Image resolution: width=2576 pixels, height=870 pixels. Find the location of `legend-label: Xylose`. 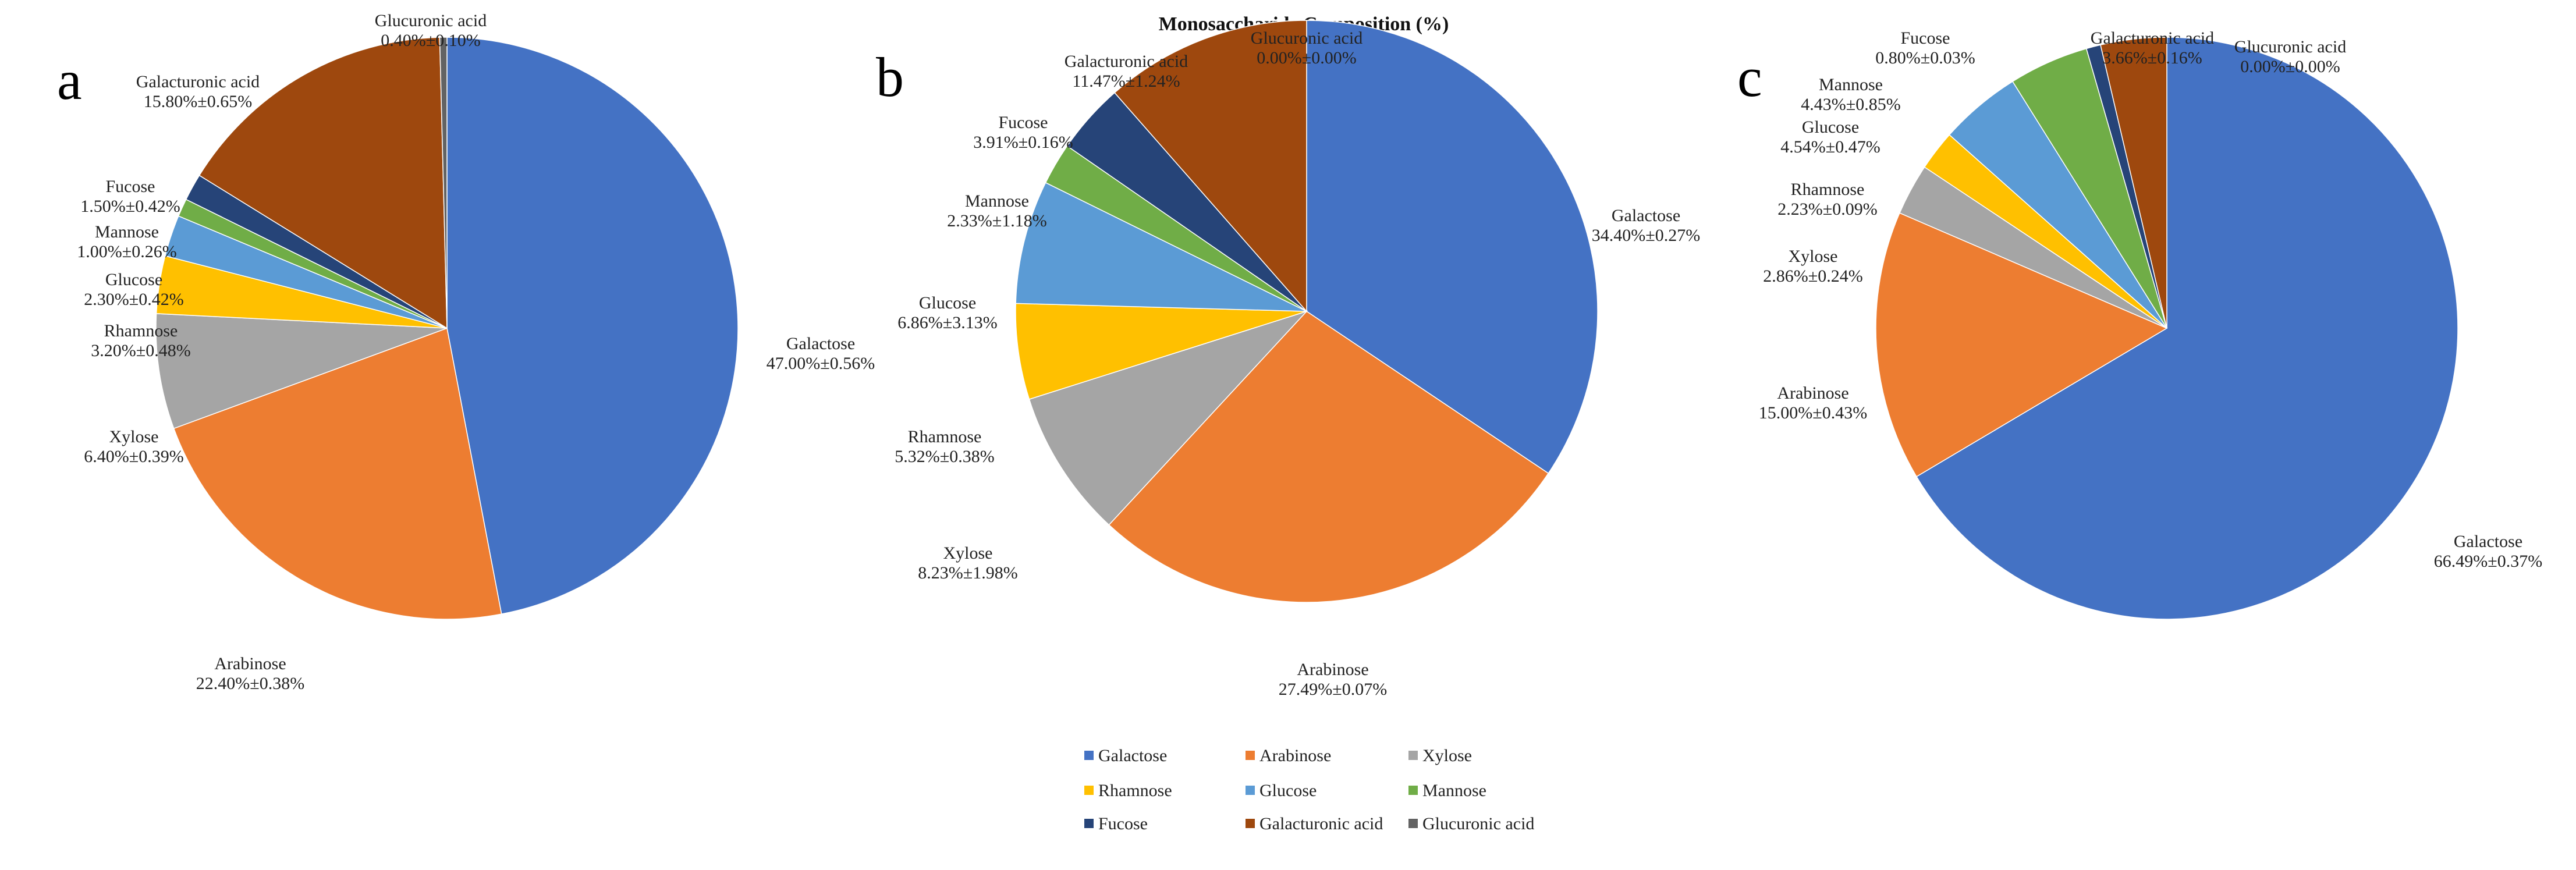

legend-label: Xylose is located at coordinates (1447, 755).